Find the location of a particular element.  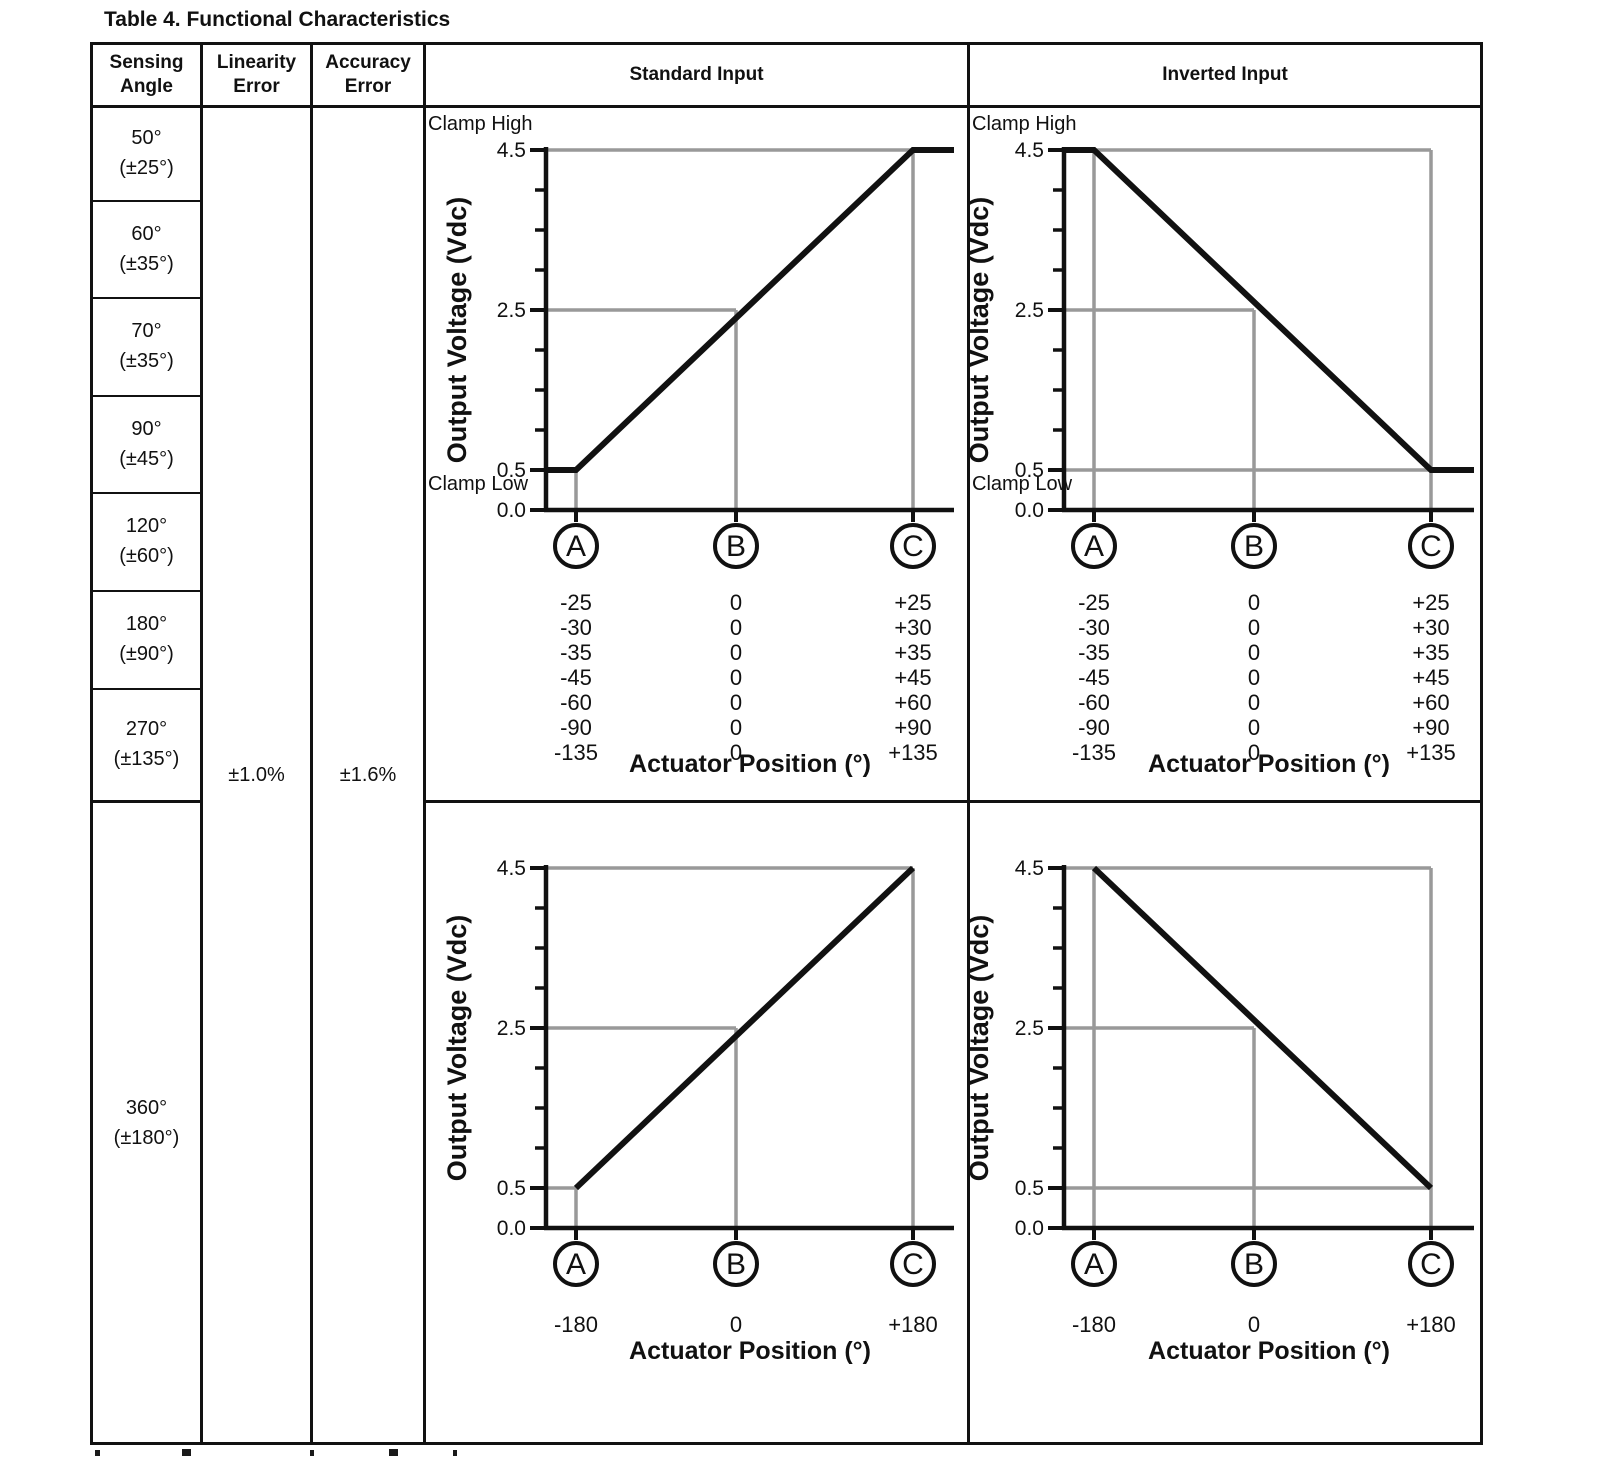

svg-text: A is located at coordinates (1094, 1264).